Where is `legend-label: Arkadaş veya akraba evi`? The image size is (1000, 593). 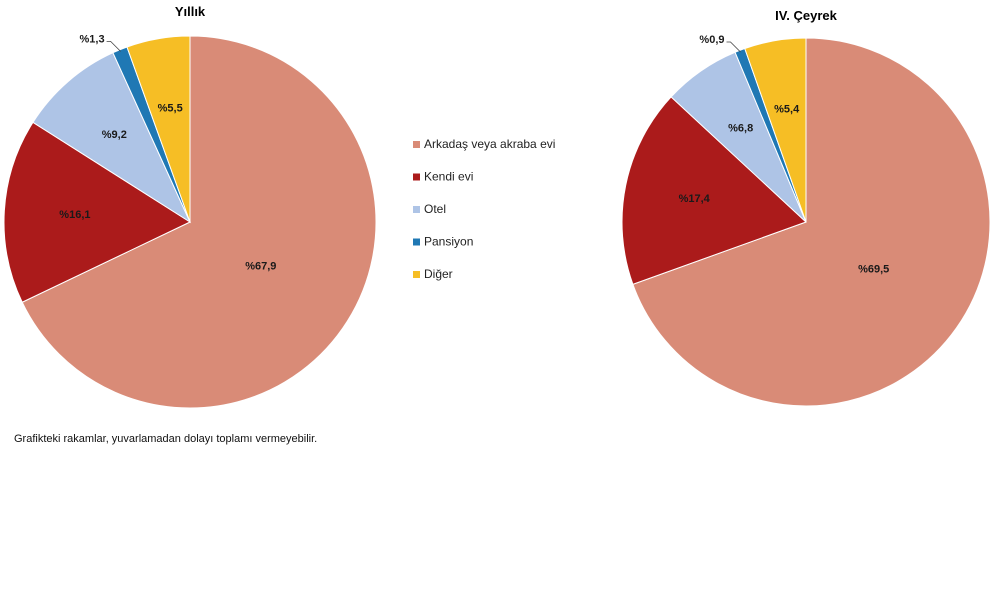 legend-label: Arkadaş veya akraba evi is located at coordinates (489, 144).